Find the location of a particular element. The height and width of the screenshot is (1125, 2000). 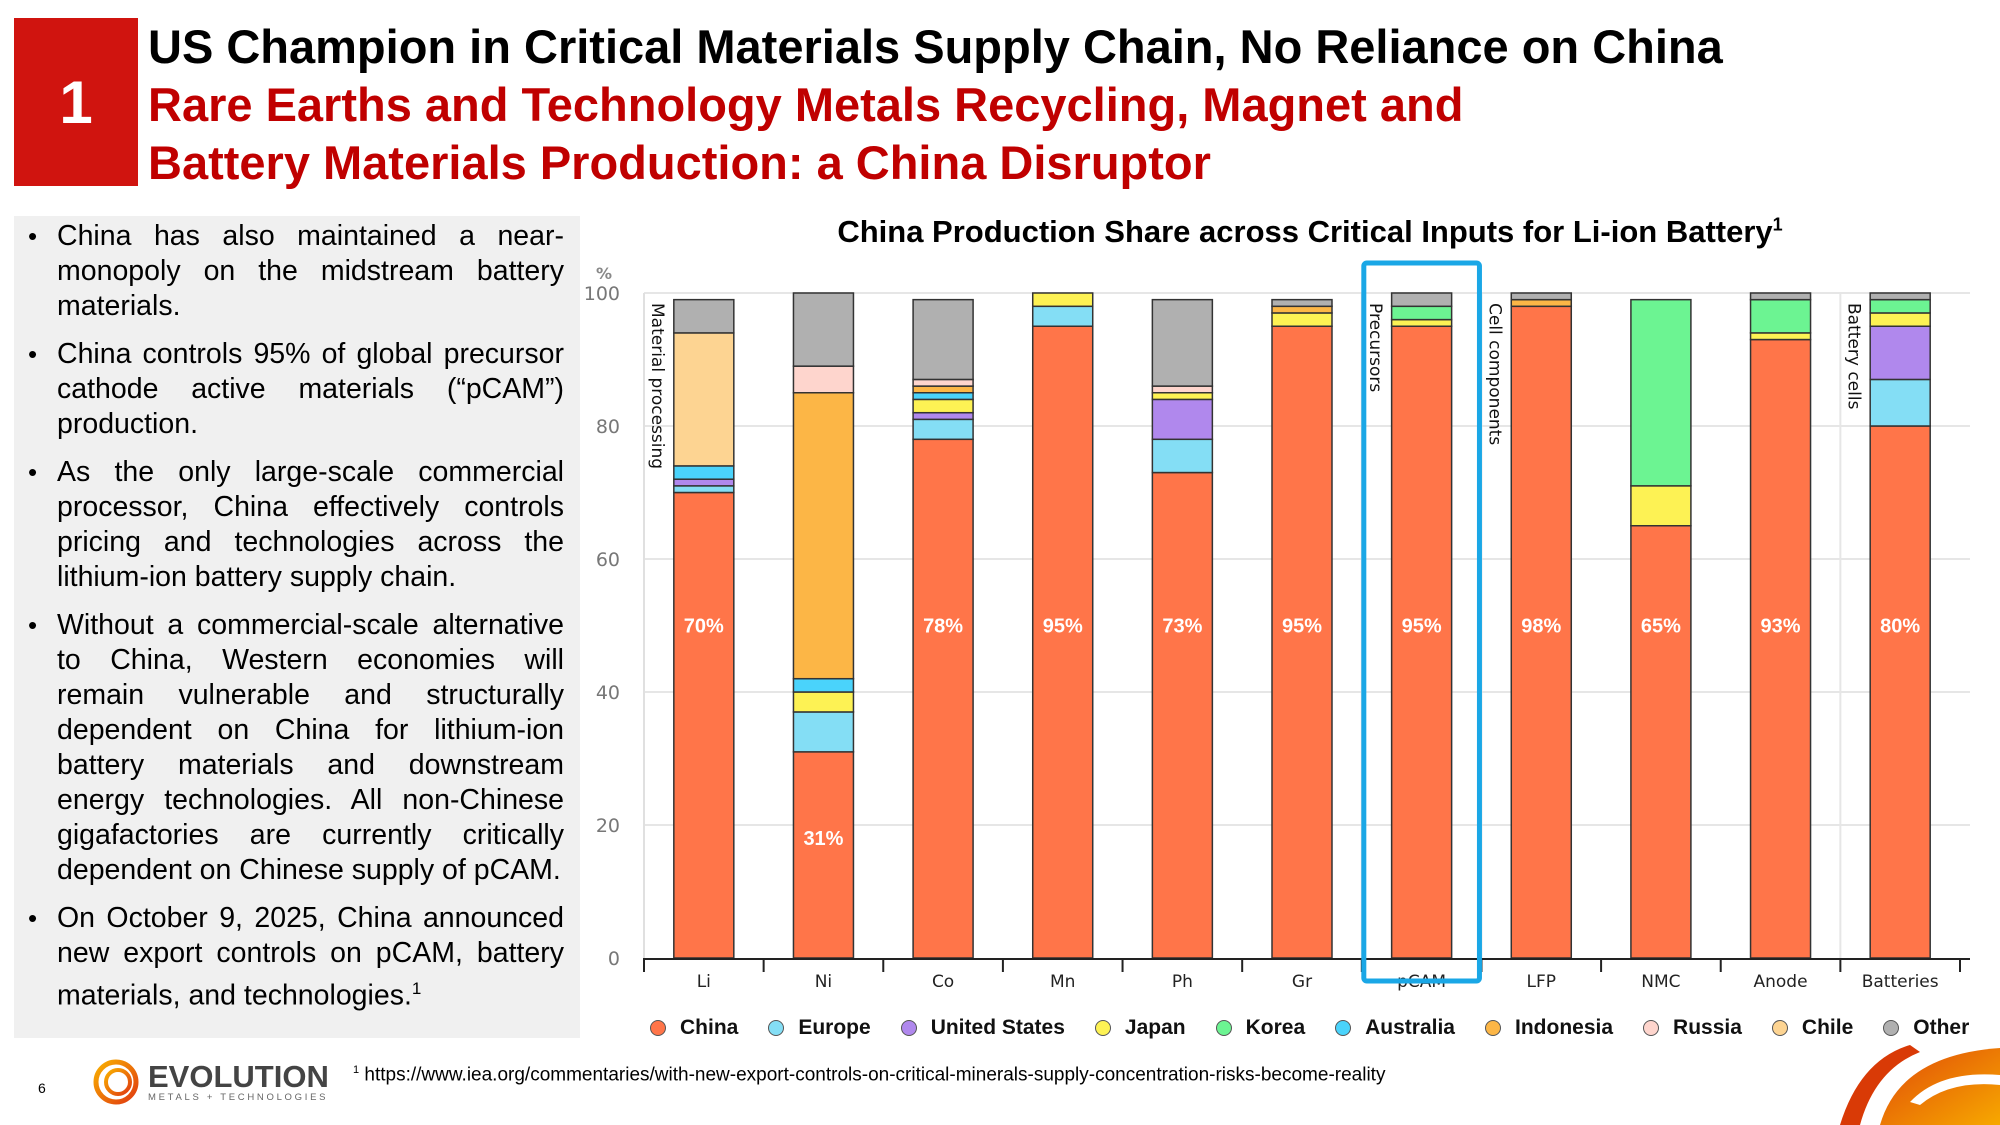

data-label: 70% is located at coordinates (704, 627).